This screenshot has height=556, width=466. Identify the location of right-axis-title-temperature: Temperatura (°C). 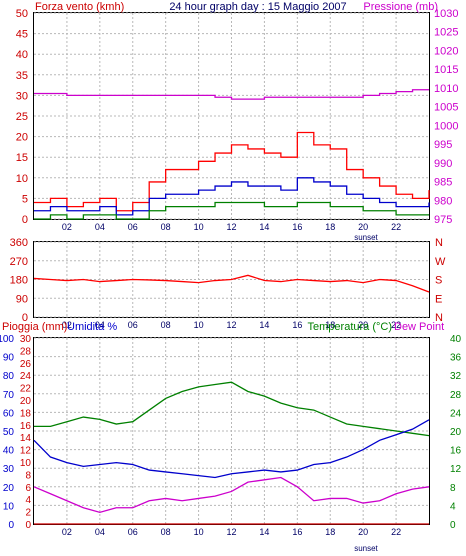
(350, 327).